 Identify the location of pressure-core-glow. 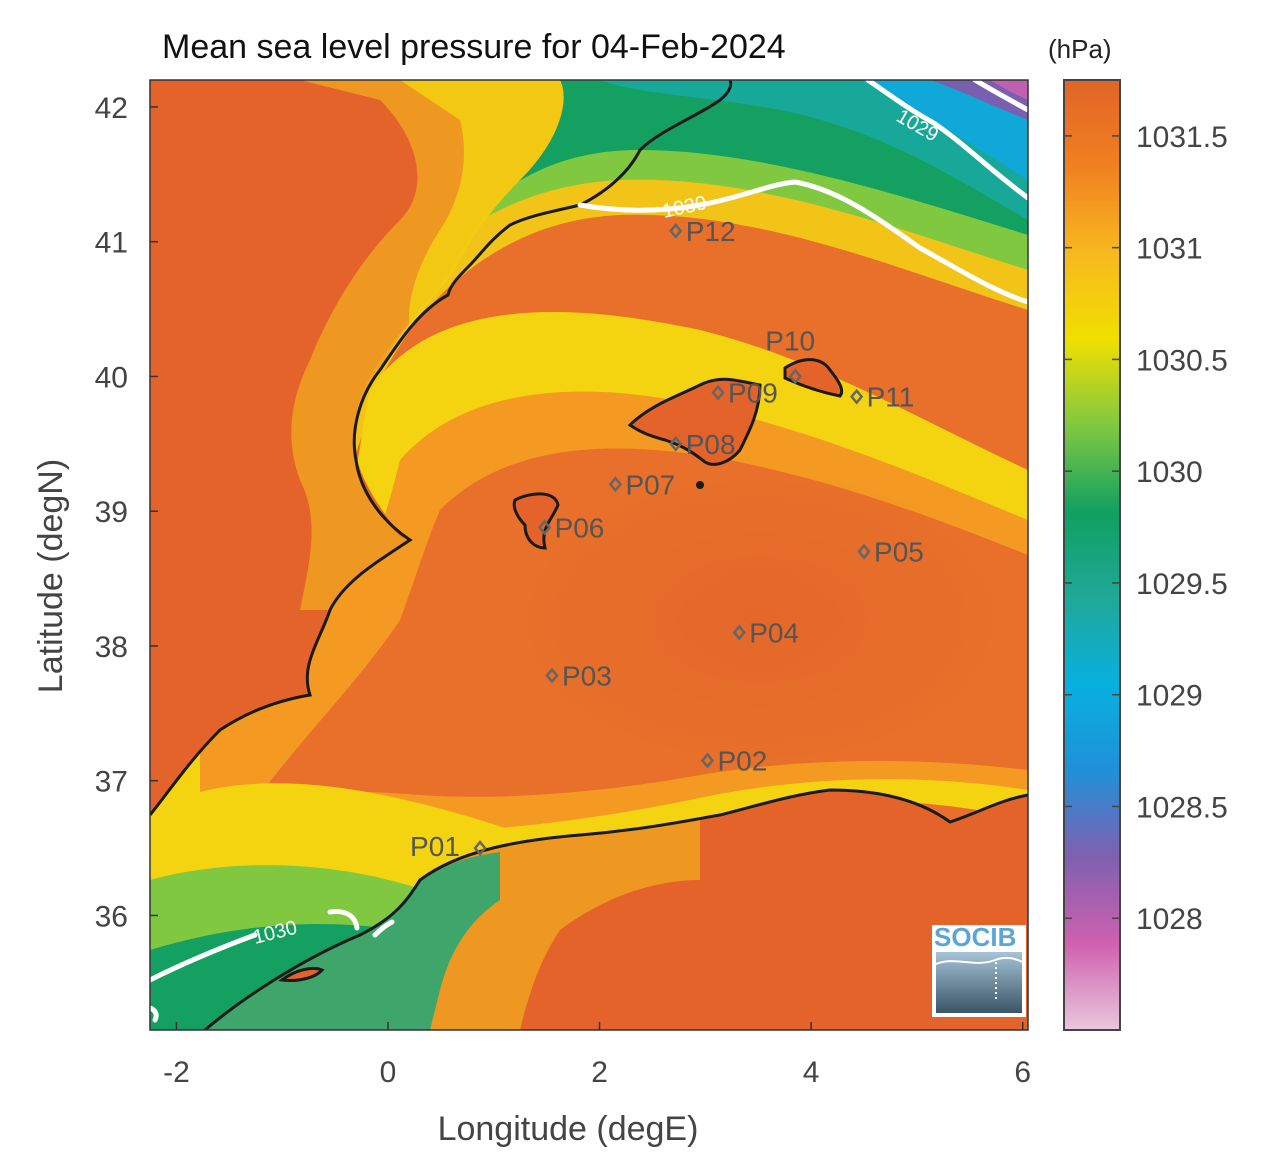
(760, 620).